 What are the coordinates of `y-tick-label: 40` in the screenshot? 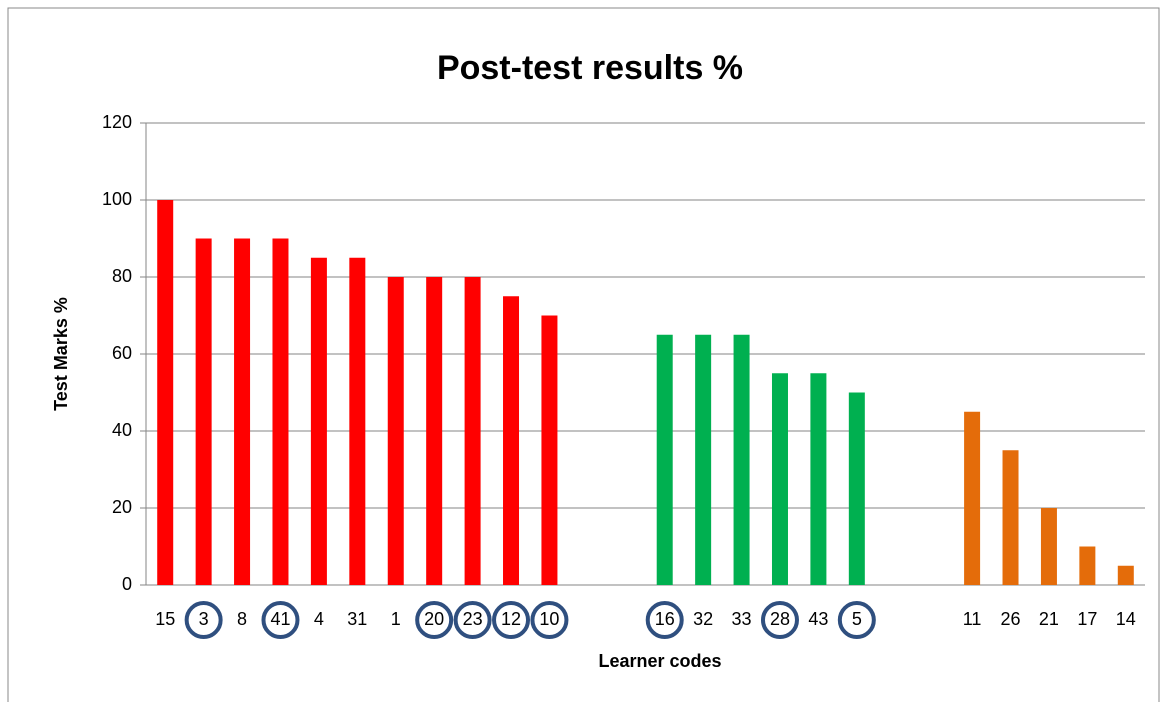 It's located at (122, 430).